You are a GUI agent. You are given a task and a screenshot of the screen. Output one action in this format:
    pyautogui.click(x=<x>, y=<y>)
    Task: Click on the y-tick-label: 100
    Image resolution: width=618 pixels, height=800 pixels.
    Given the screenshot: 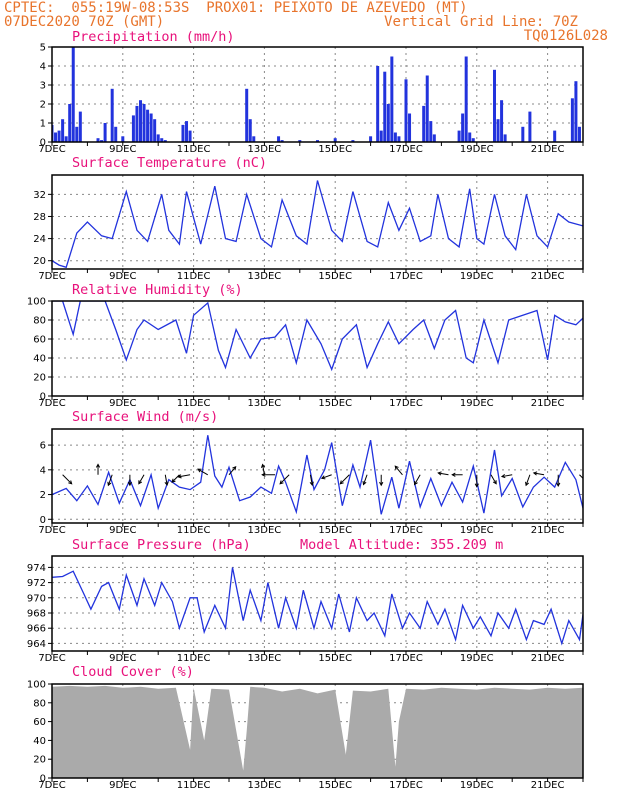 What is the action you would take?
    pyautogui.click(x=36, y=302)
    